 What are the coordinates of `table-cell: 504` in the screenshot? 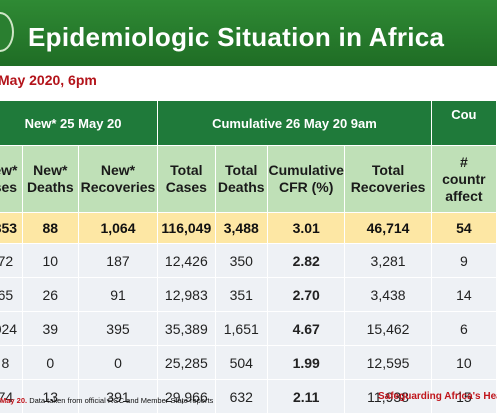 It's located at (241, 362).